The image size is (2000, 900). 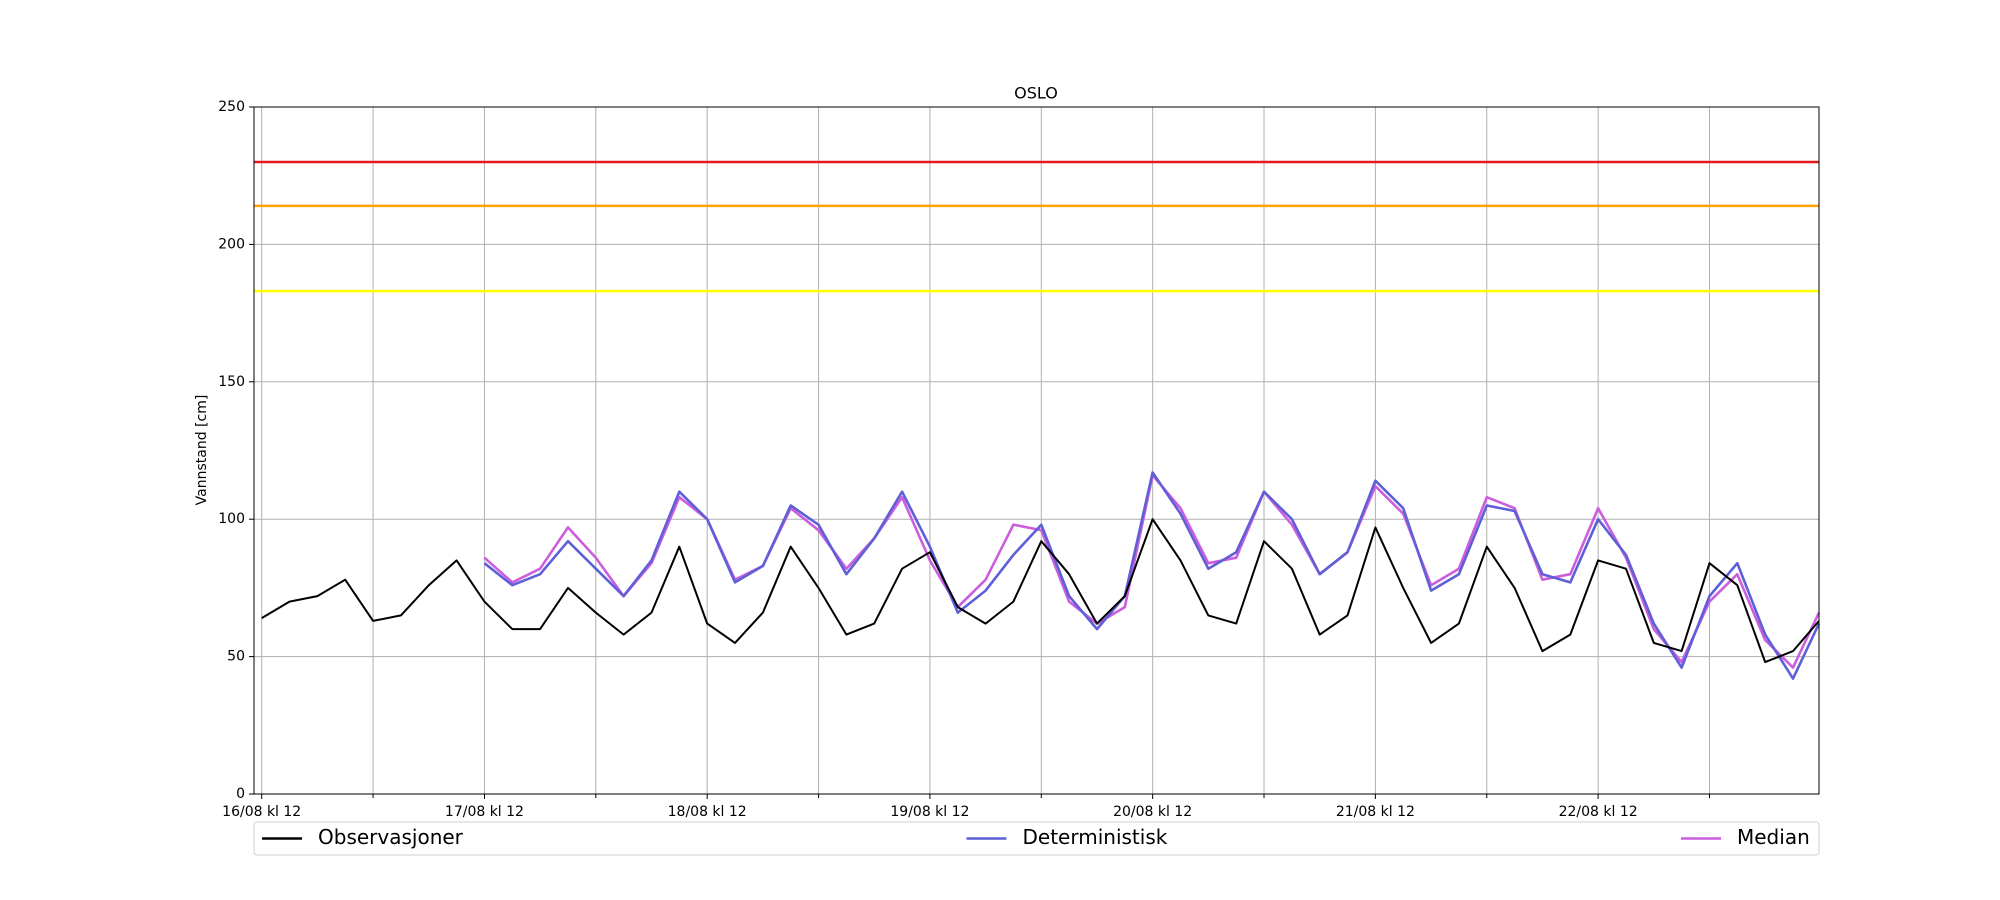 I want to click on x-tick-label: 16/08 kl 12, so click(x=261, y=812).